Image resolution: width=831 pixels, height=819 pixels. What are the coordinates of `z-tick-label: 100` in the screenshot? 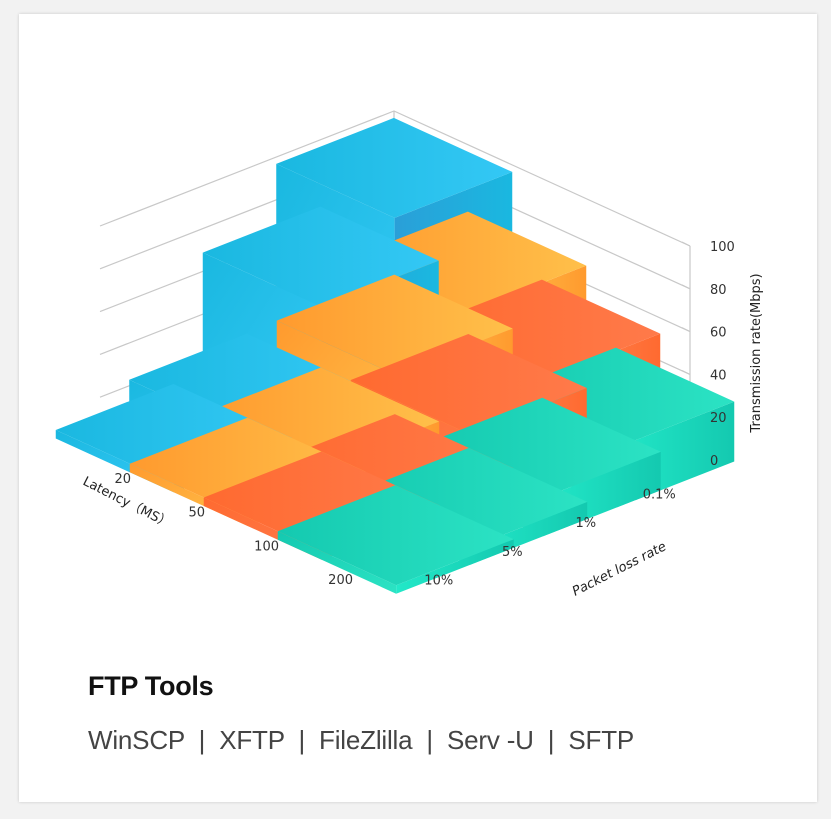 It's located at (722, 247).